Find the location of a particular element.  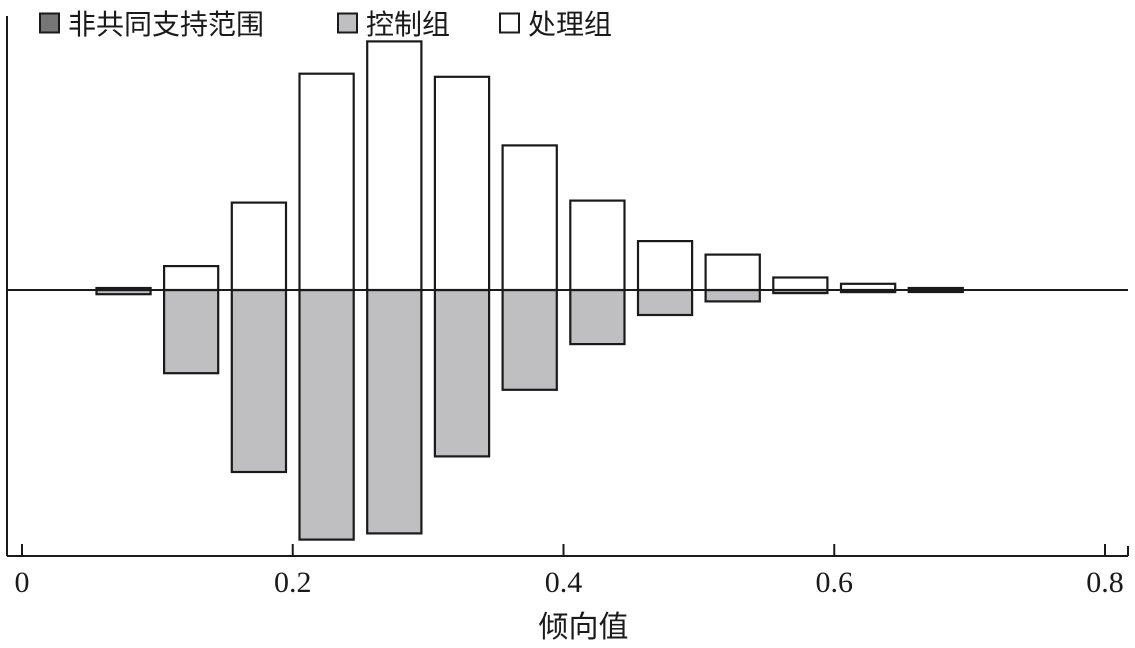

legend-label-treatment: 处理组 is located at coordinates (570, 24).